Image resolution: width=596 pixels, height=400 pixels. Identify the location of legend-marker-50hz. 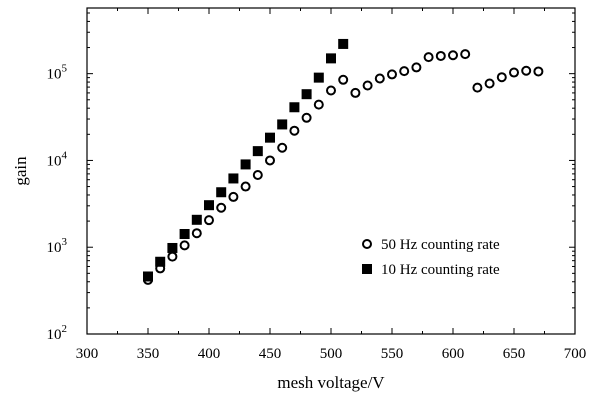
(367, 244).